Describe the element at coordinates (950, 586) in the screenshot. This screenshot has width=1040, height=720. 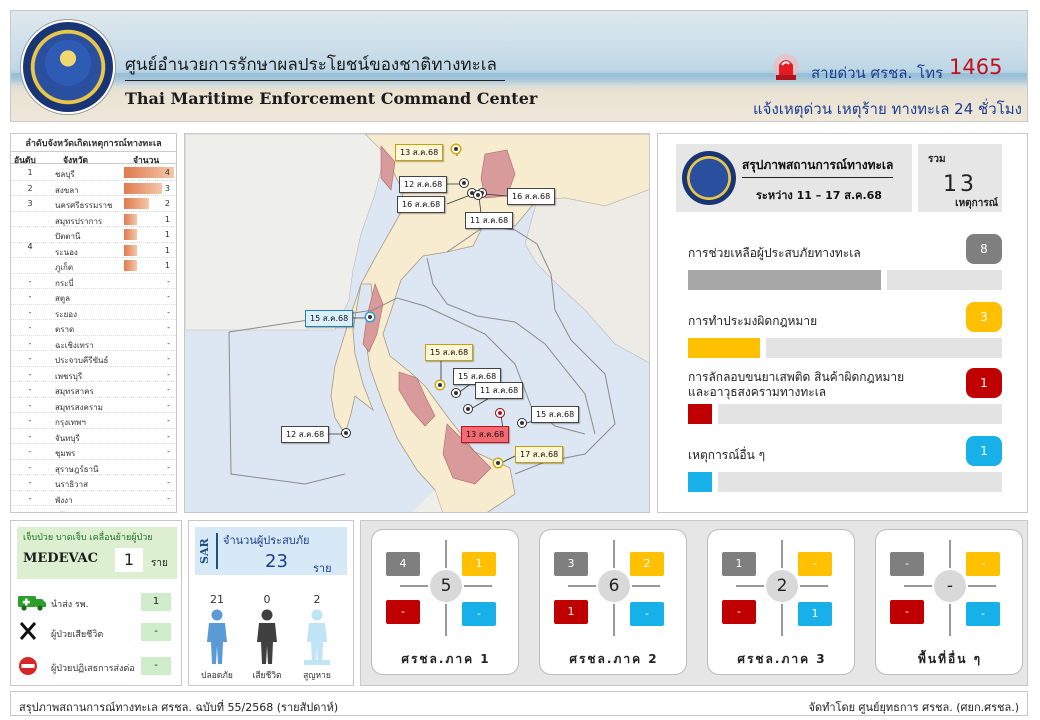
I see `zone-total: -` at that location.